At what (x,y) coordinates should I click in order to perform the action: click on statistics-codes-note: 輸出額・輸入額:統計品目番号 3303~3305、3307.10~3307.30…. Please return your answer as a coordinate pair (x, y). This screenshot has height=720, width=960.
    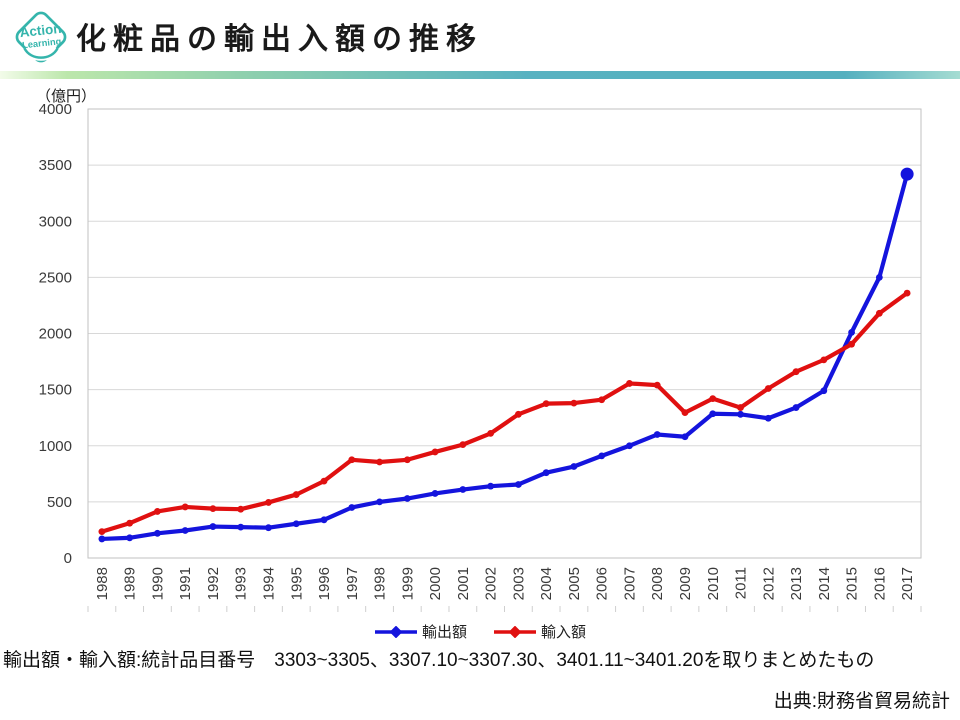
    Looking at the image, I should click on (439, 660).